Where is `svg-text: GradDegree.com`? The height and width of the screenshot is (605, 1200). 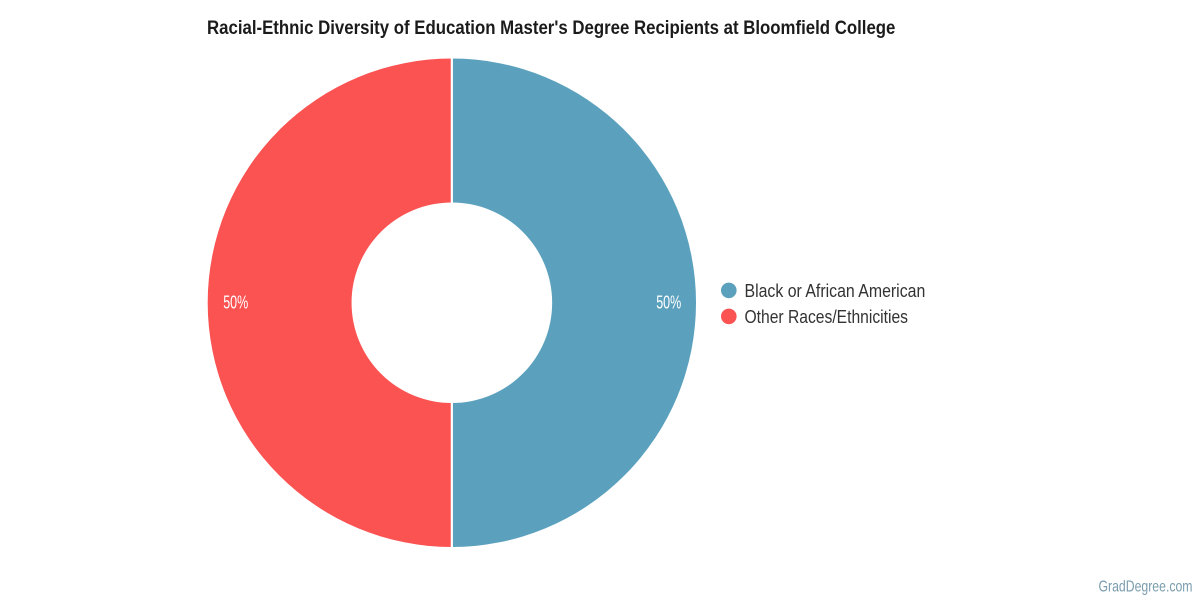 svg-text: GradDegree.com is located at coordinates (1146, 587).